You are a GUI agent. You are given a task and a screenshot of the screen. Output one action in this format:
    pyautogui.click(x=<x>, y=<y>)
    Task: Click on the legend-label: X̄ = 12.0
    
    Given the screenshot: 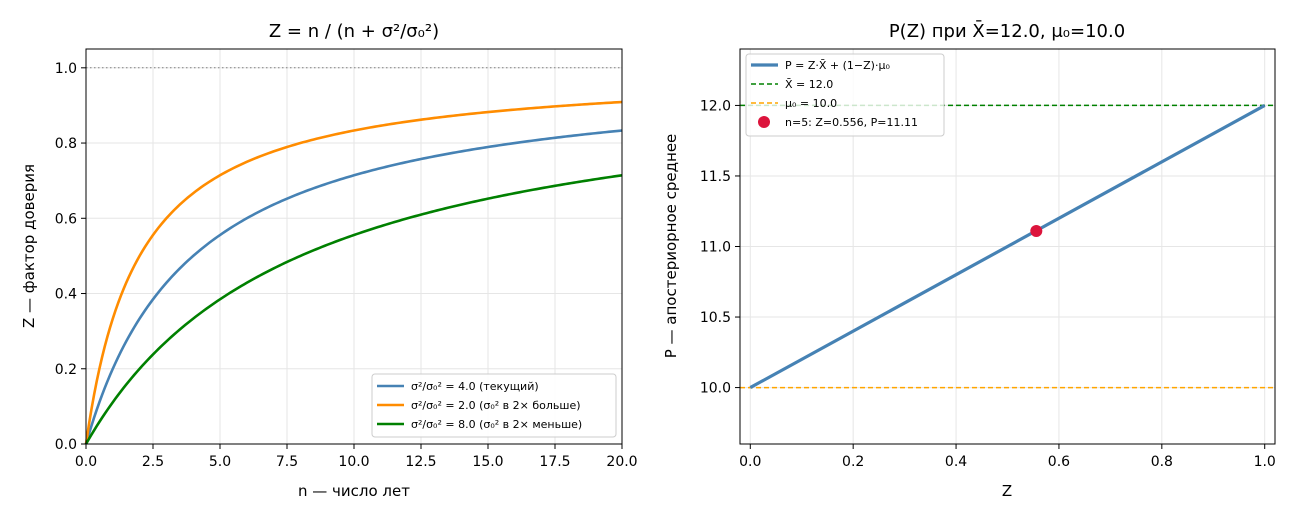 What is the action you would take?
    pyautogui.click(x=809, y=84)
    